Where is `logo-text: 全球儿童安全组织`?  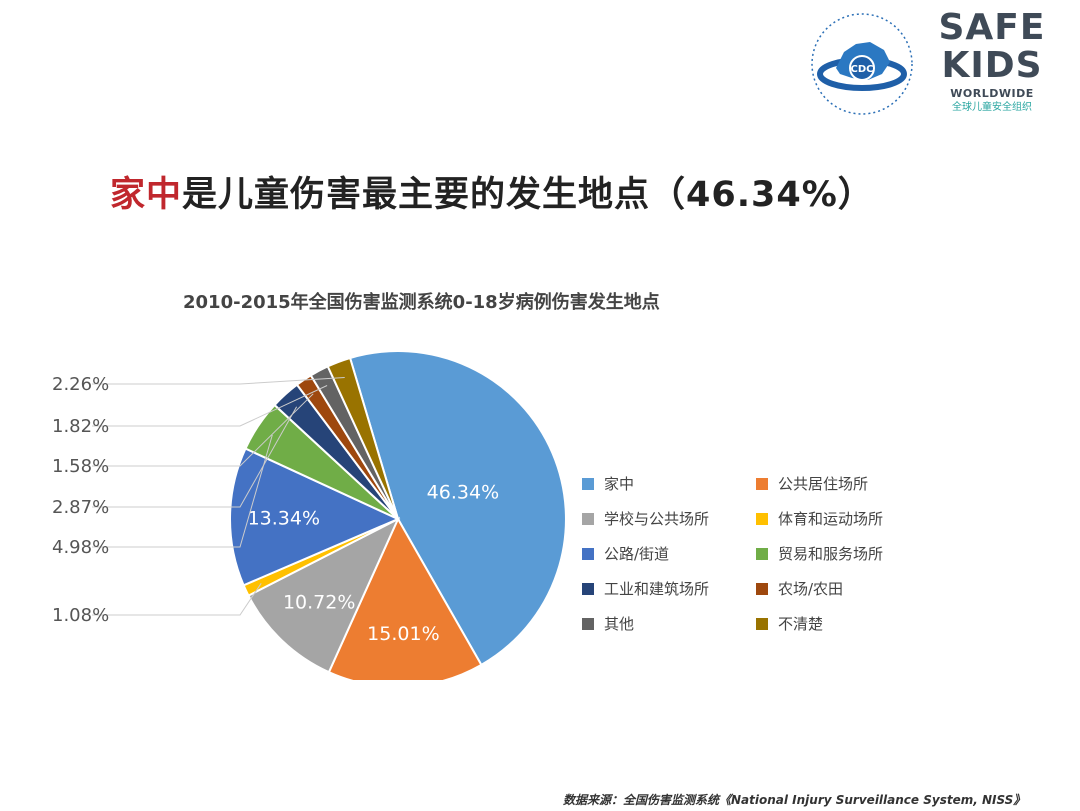
logo-text: 全球儿童安全组织 is located at coordinates (992, 107).